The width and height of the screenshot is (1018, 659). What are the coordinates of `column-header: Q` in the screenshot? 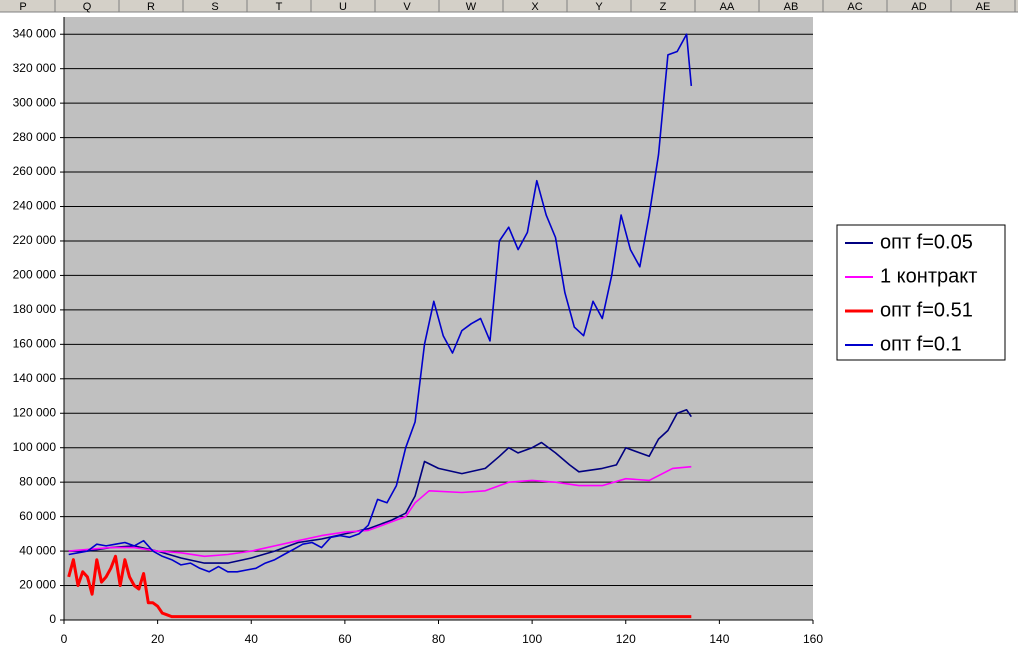 It's located at (87, 7).